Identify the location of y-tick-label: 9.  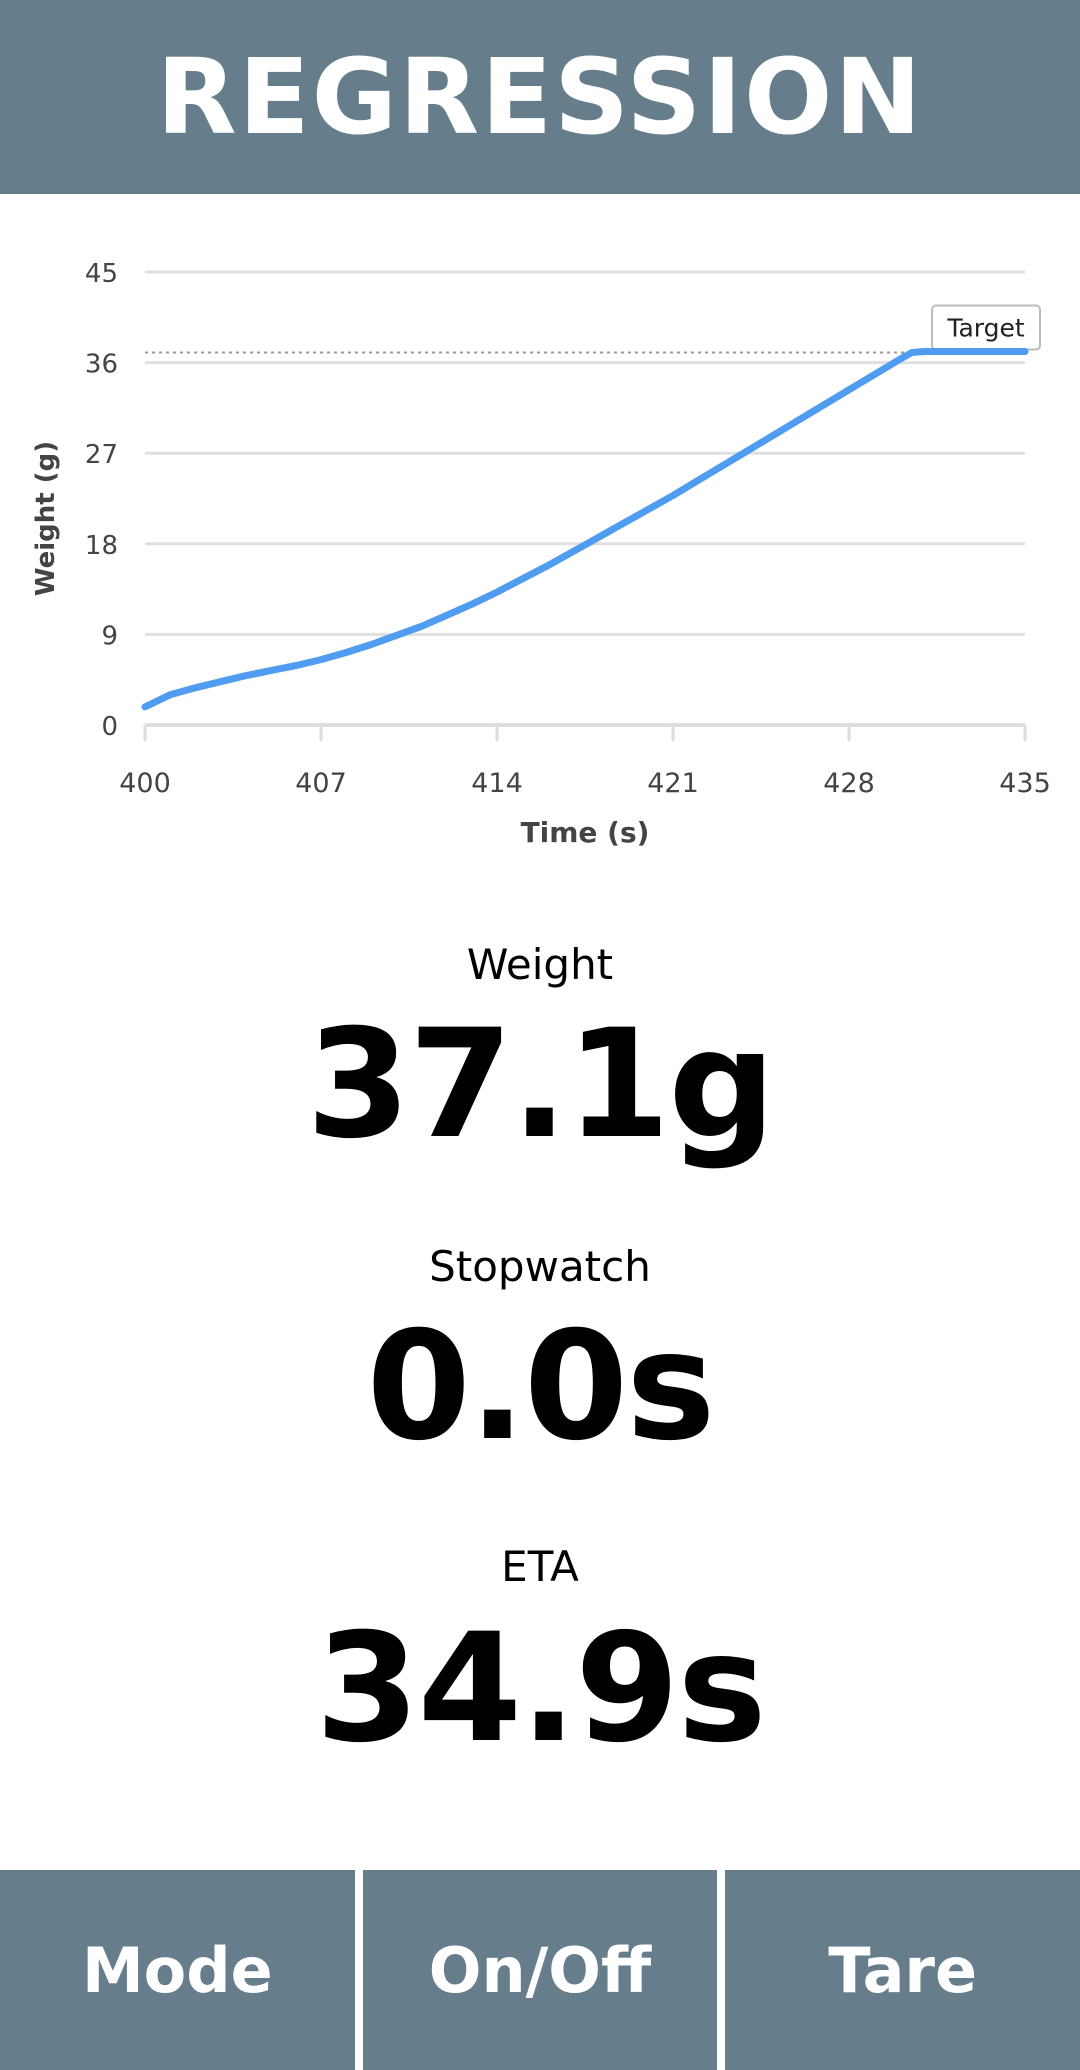
(109, 636).